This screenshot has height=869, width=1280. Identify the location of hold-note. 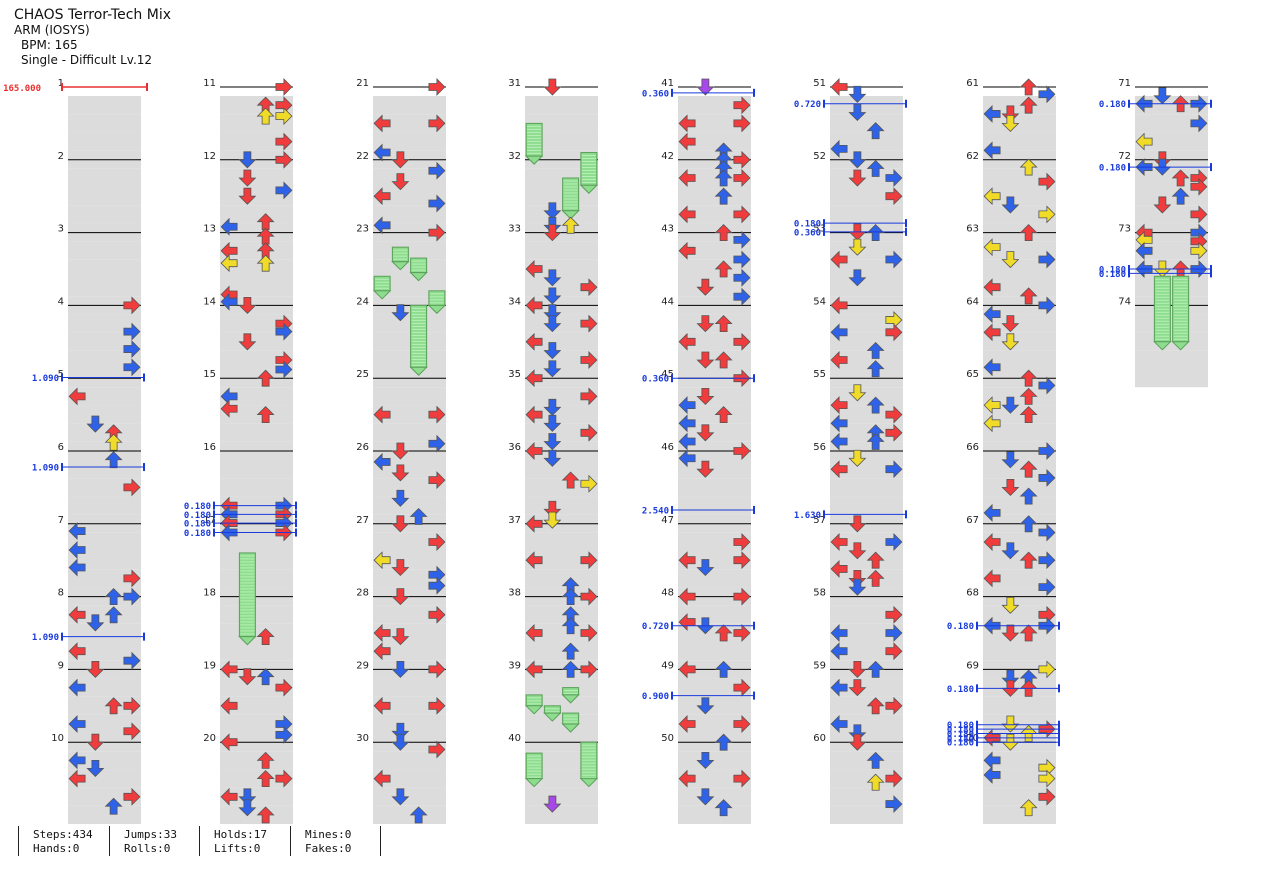
(247, 599).